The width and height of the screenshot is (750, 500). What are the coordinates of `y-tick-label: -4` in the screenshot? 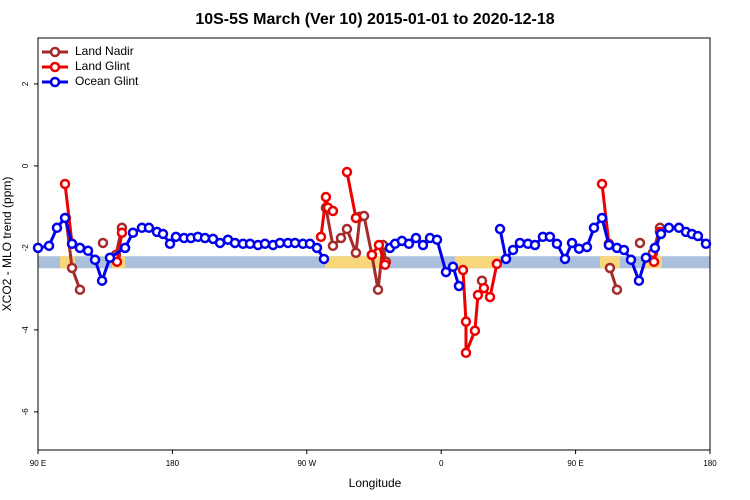 It's located at (25, 330).